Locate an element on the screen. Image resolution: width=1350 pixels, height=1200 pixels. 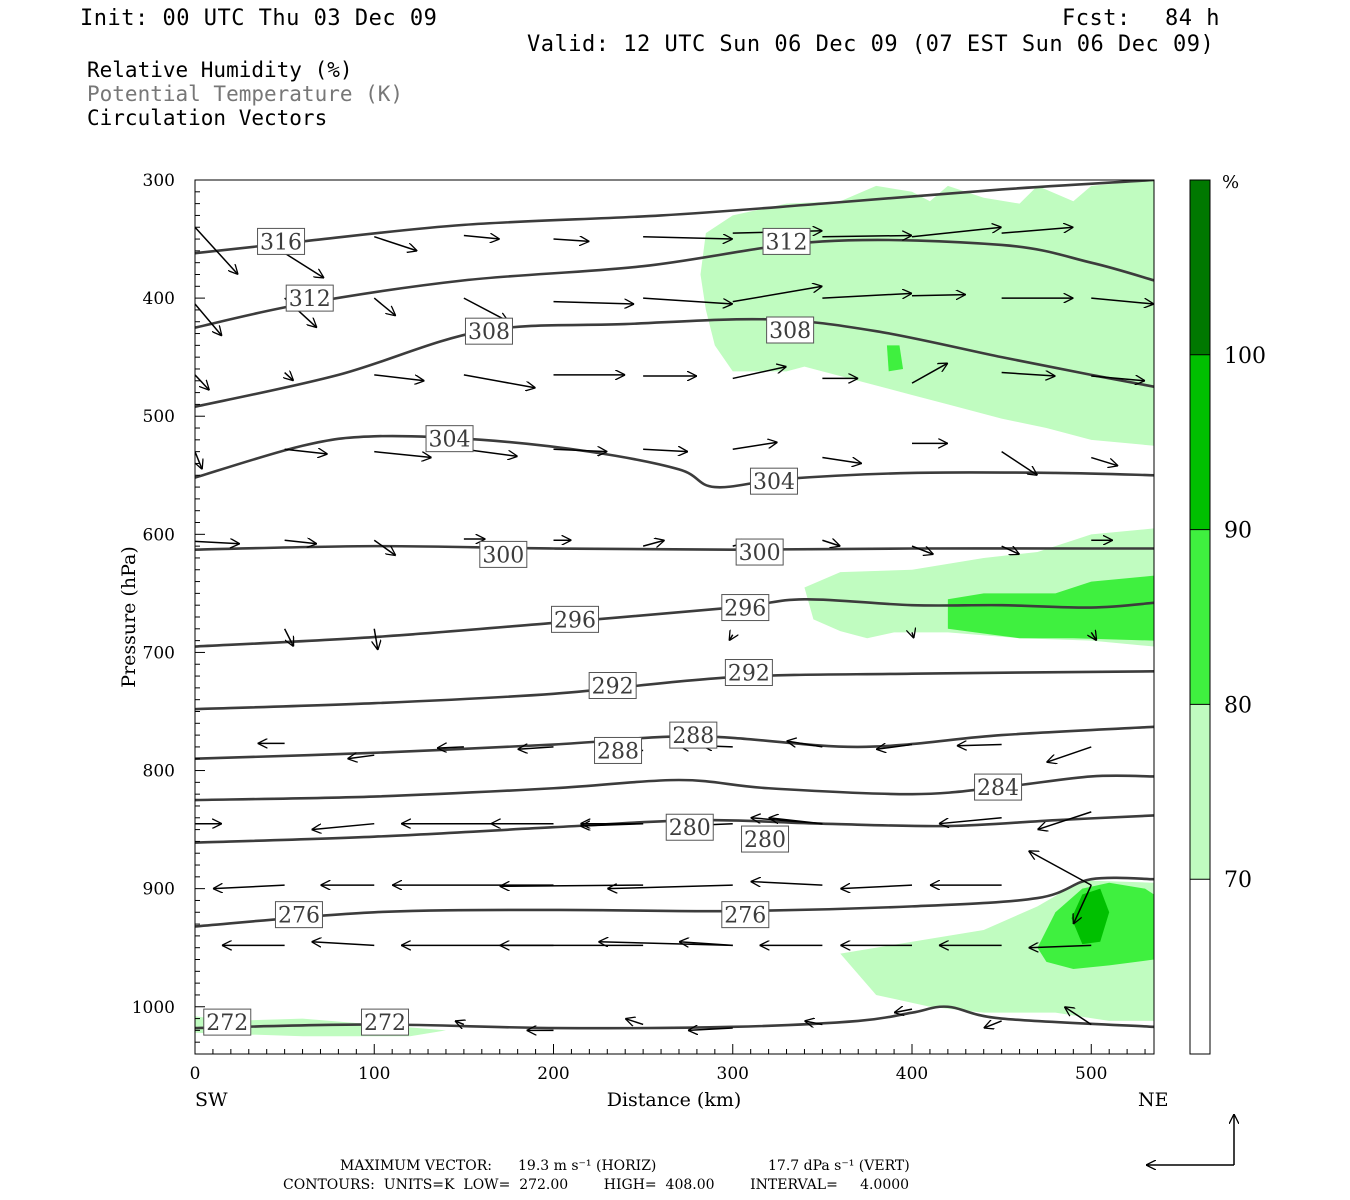
x-tick-label-0: 0 is located at coordinates (195, 1074).